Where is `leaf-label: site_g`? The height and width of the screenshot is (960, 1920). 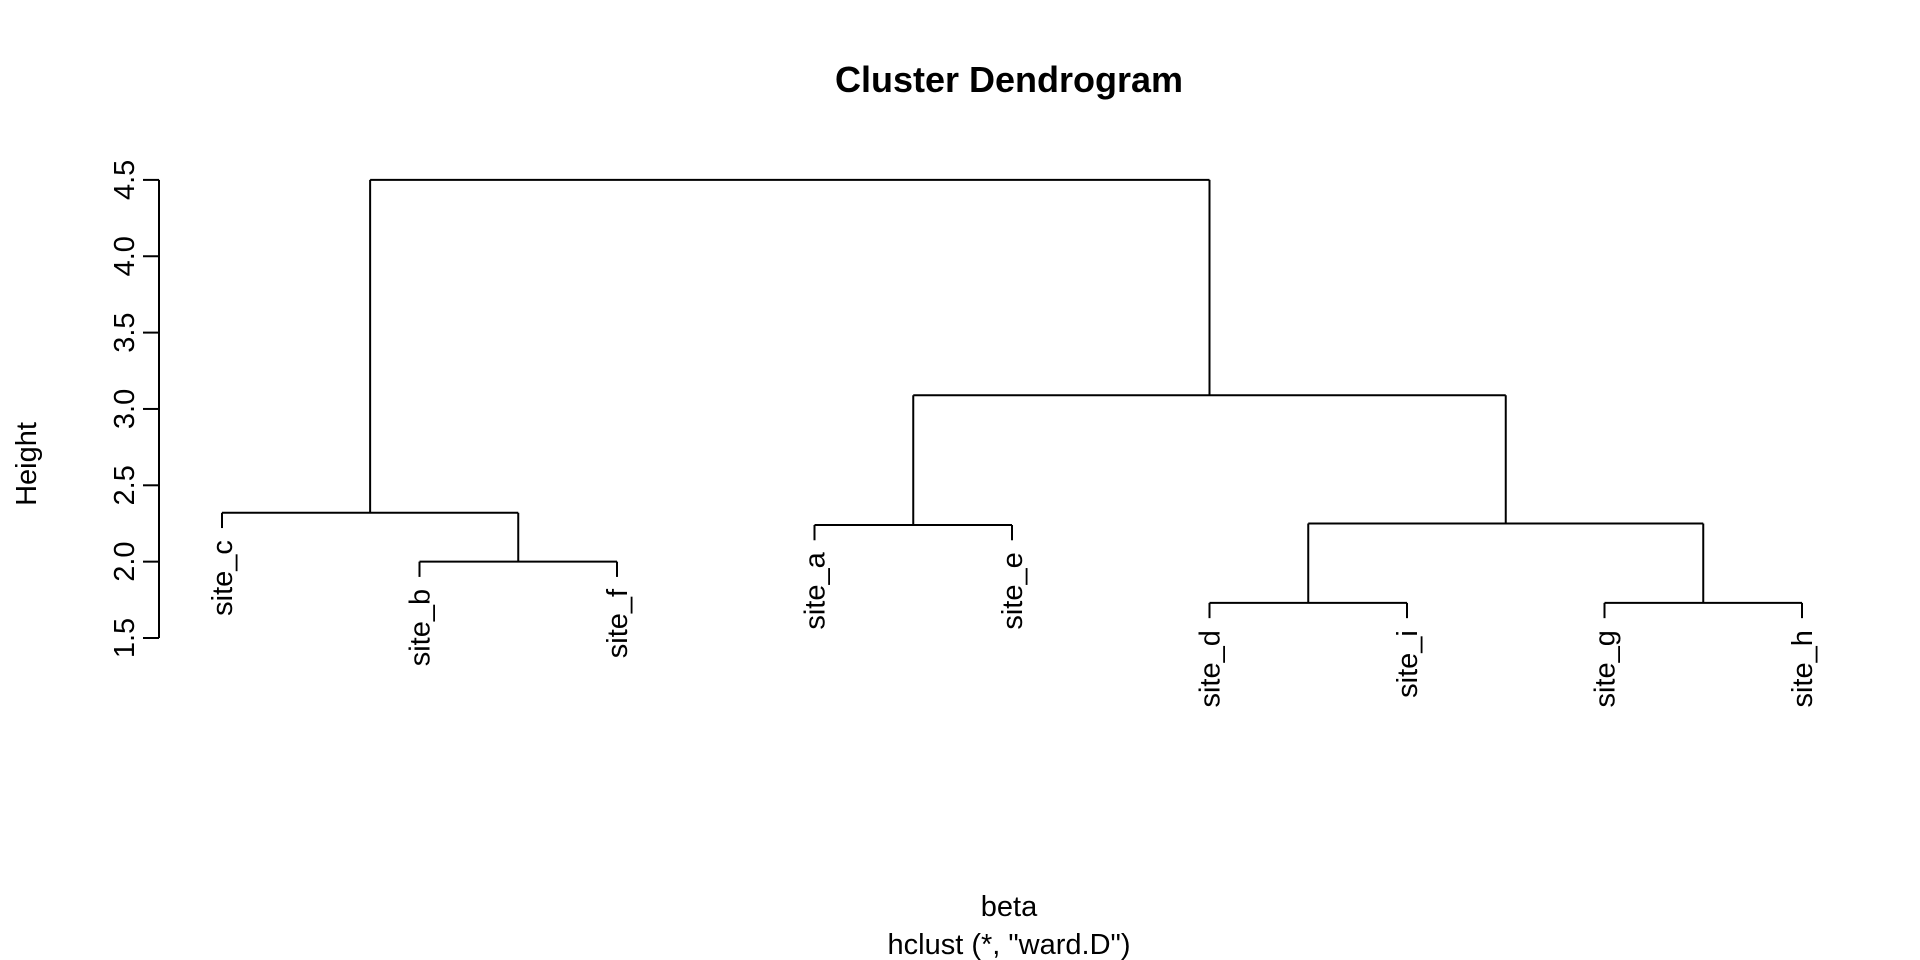 leaf-label: site_g is located at coordinates (1606, 668).